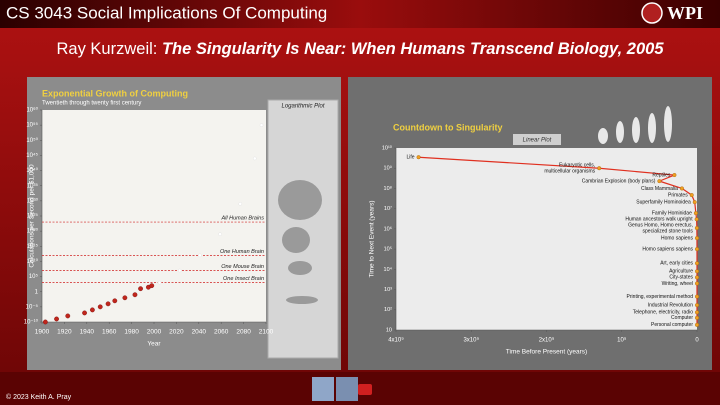 This screenshot has height=405, width=720. Describe the element at coordinates (547, 340) in the screenshot. I see `x-tick-label: 2x10⁹` at that location.